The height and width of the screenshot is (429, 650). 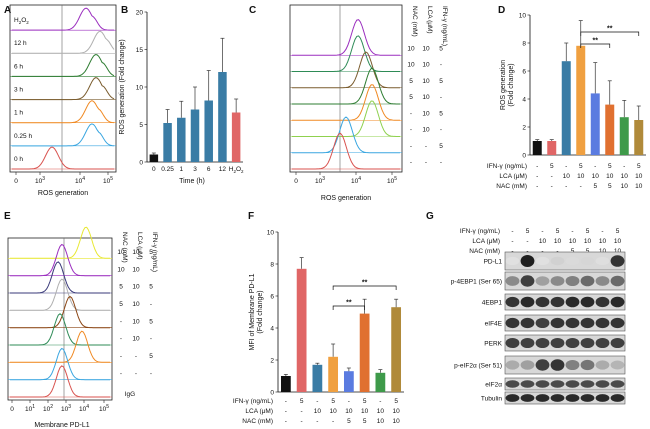 What do you see at coordinates (251, 216) in the screenshot?
I see `panel-letter-f: F` at bounding box center [251, 216].